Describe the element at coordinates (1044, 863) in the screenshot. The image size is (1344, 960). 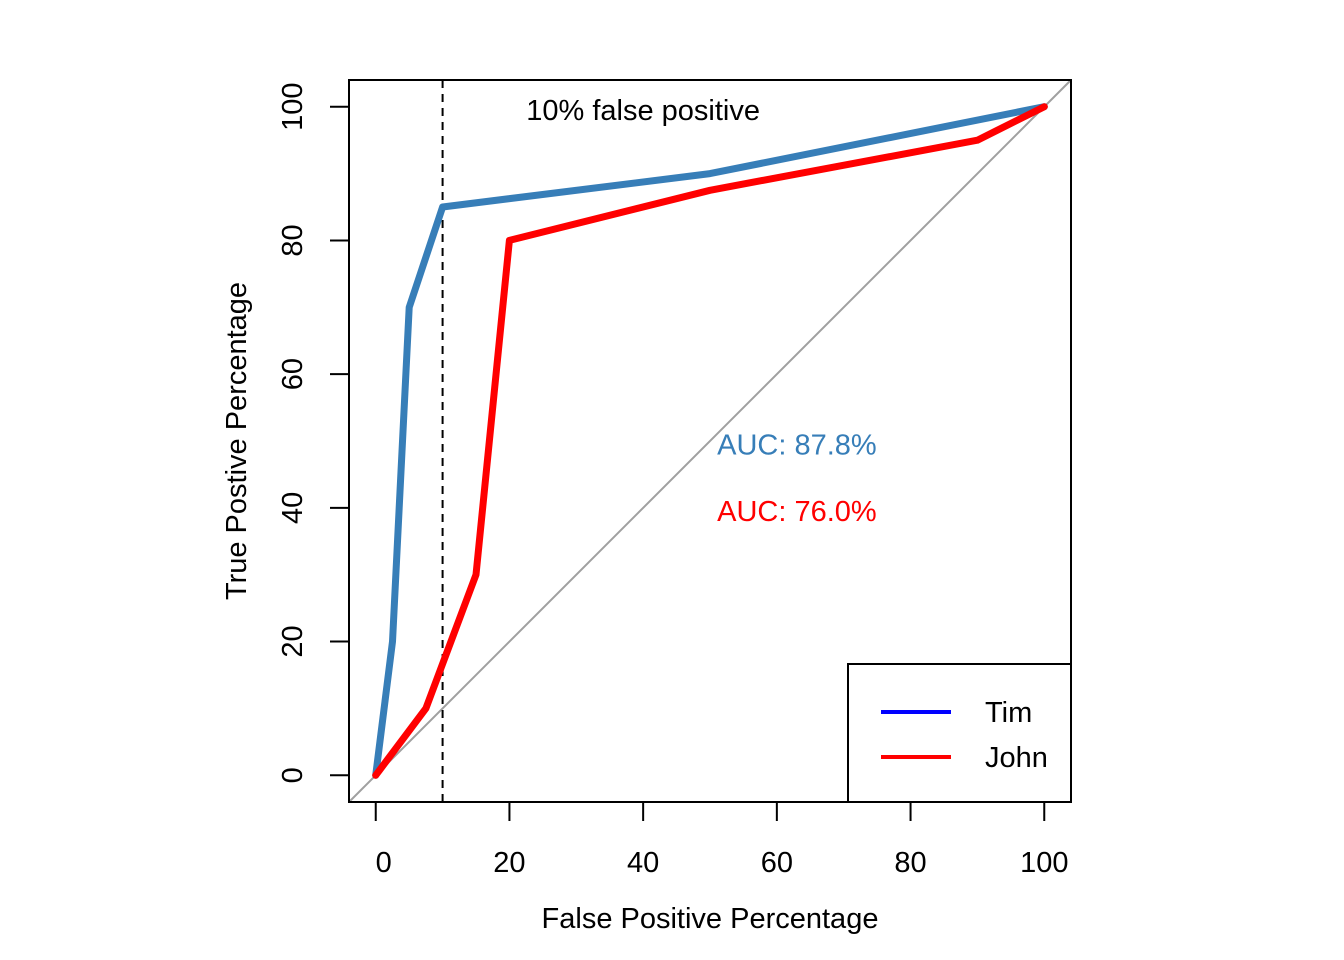
I see `x-tick-label: 100` at that location.